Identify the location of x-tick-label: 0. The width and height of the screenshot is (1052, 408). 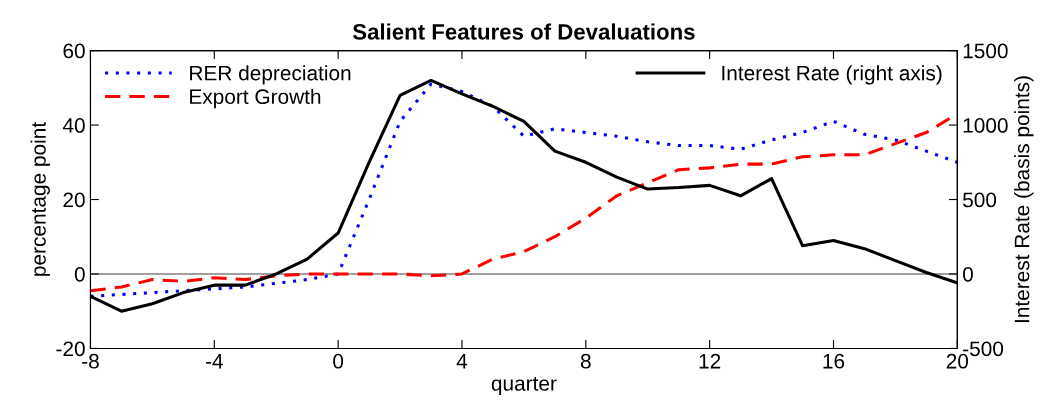
(338, 361).